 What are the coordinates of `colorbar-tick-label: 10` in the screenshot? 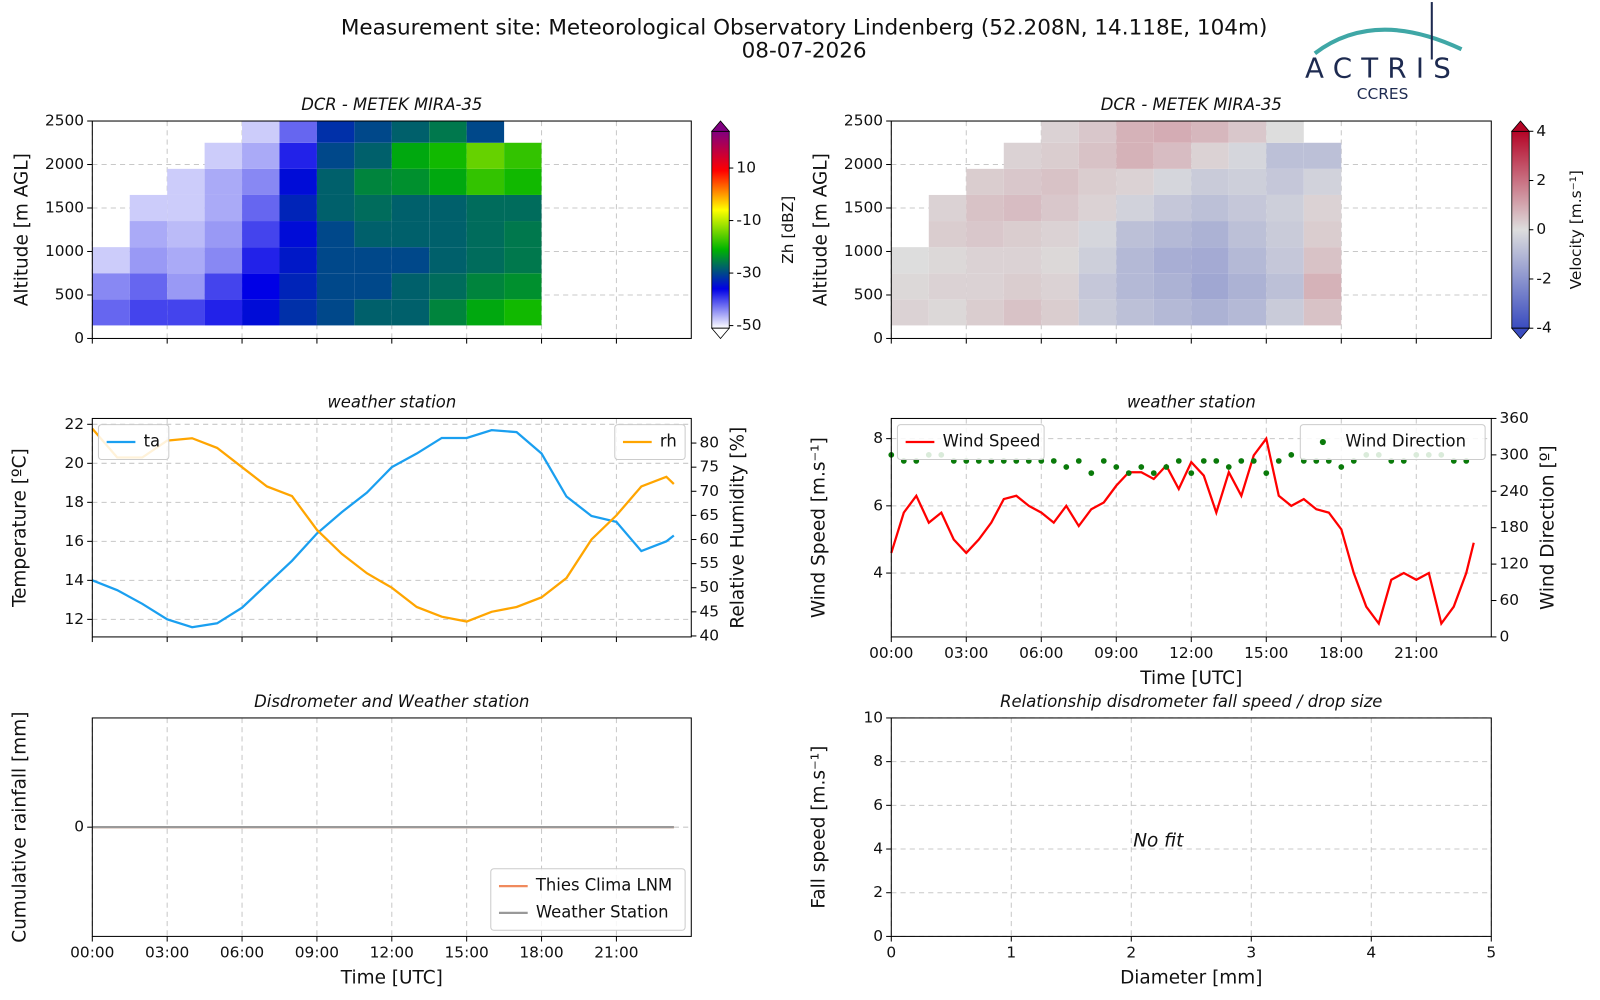 It's located at (746, 168).